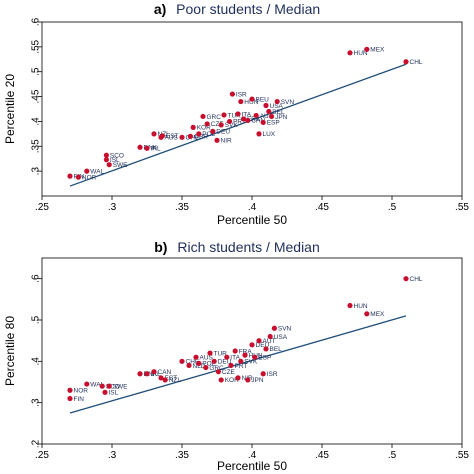 This screenshot has width=474, height=474. What do you see at coordinates (42, 207) in the screenshot?
I see `panel-a-x-tick-label: .25` at bounding box center [42, 207].